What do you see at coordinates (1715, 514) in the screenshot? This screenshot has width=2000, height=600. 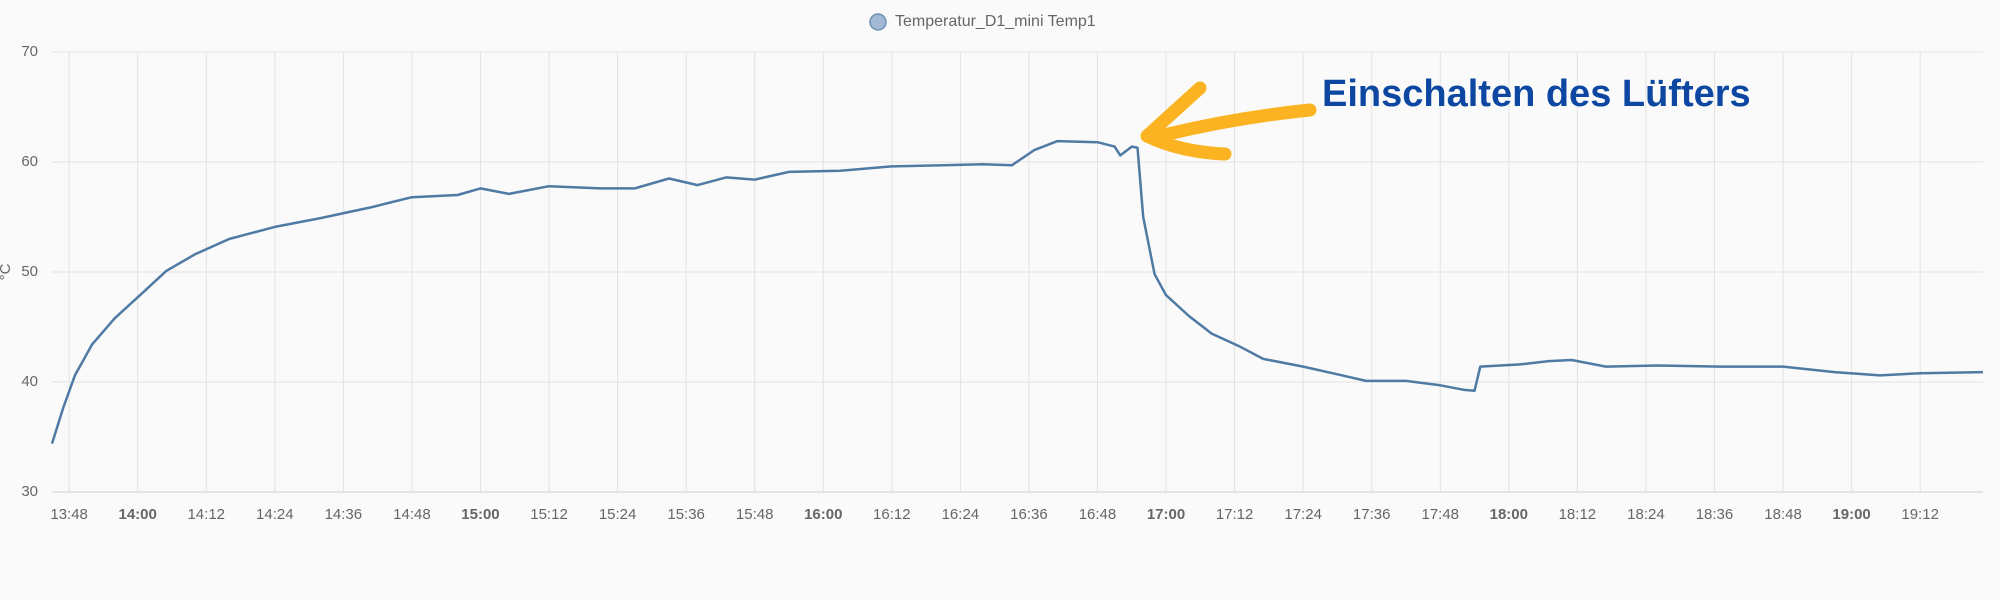 I see `x-tick-label: 18:36` at bounding box center [1715, 514].